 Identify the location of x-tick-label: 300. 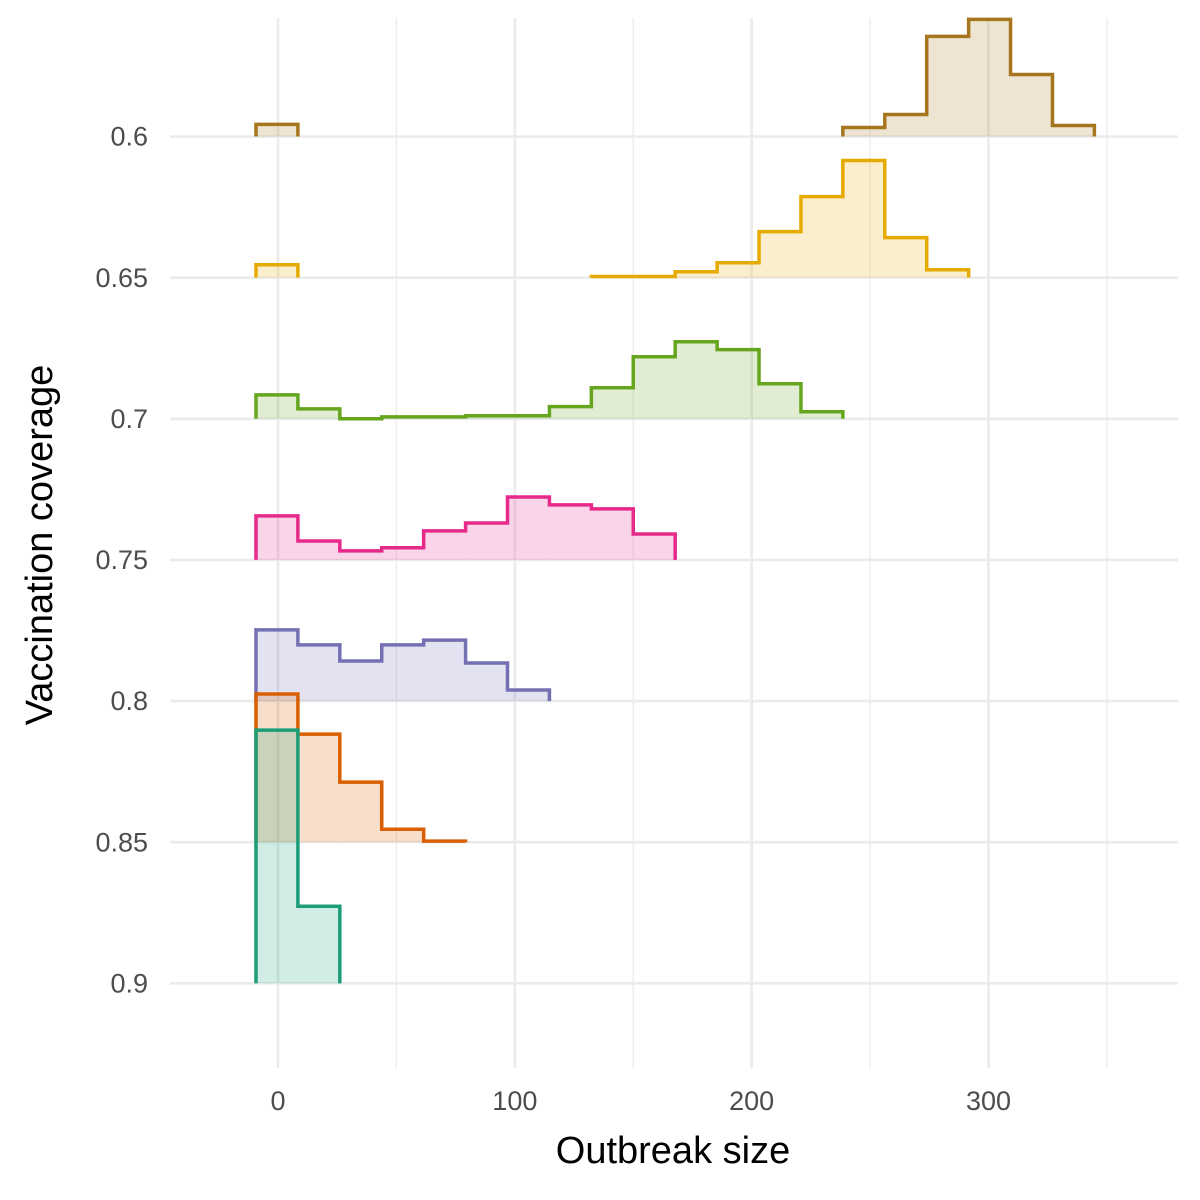
(988, 1101).